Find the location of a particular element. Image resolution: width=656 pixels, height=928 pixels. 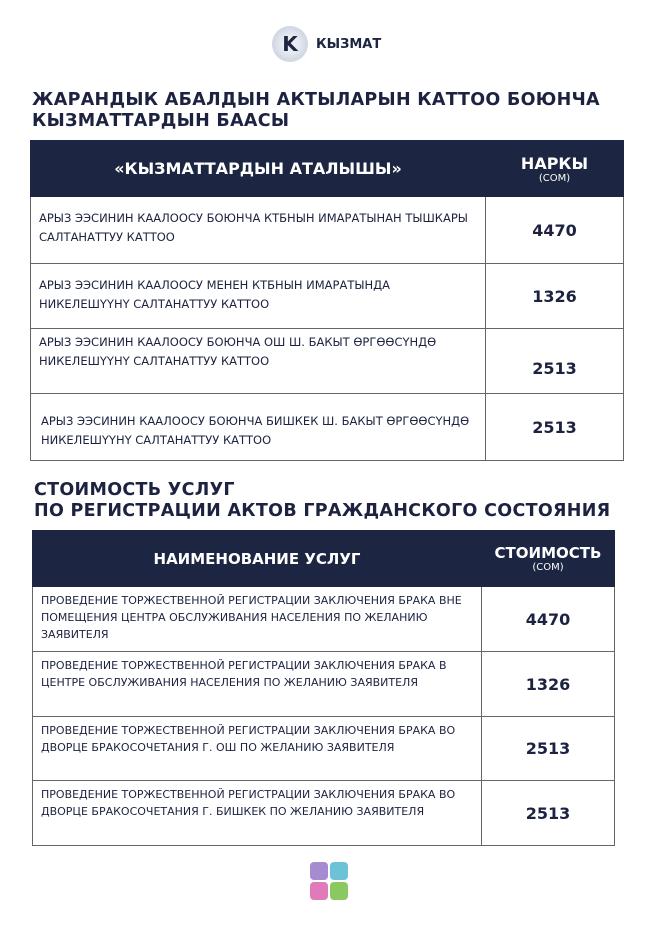

header-price: НАРКЫ (СОМ) is located at coordinates (554, 168).